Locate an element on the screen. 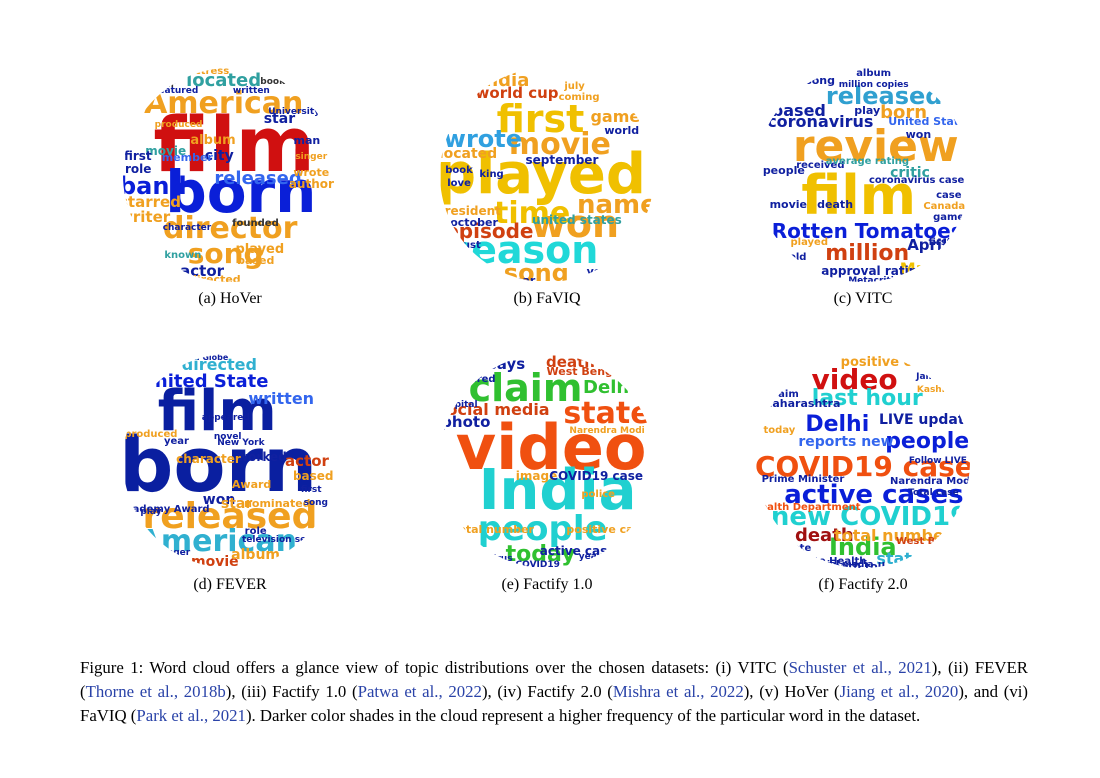 The image size is (1100, 778). cloud-word: released is located at coordinates (258, 179).